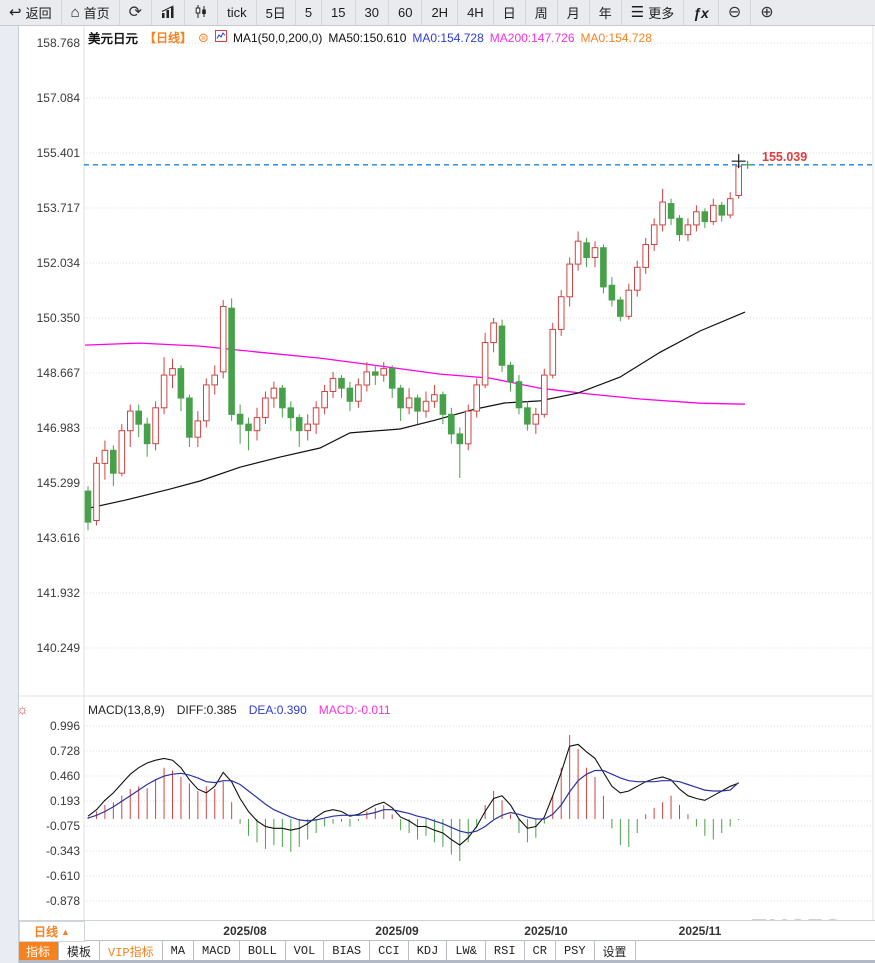  I want to click on macd-diff-line, so click(413, 794).